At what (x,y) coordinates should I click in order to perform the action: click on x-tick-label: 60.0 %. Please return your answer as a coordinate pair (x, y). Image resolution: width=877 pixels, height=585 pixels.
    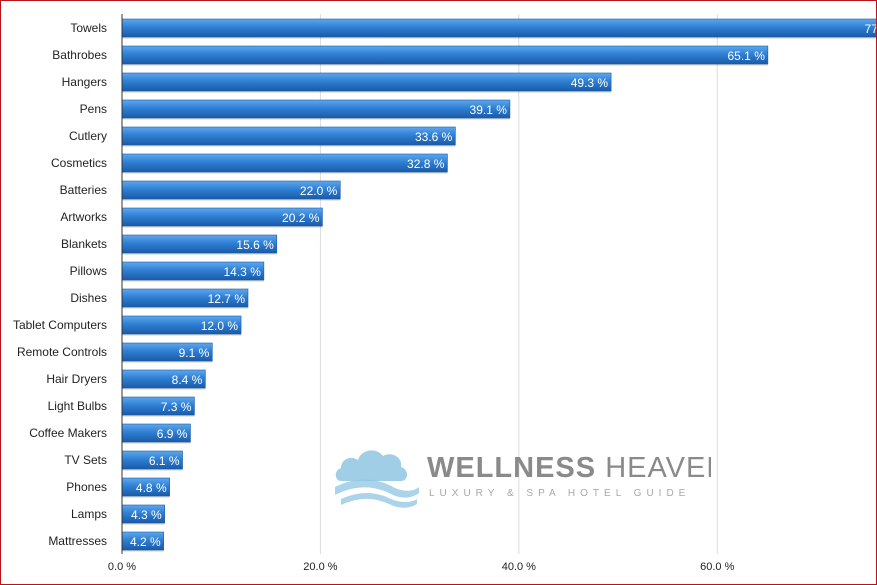
    Looking at the image, I should click on (717, 567).